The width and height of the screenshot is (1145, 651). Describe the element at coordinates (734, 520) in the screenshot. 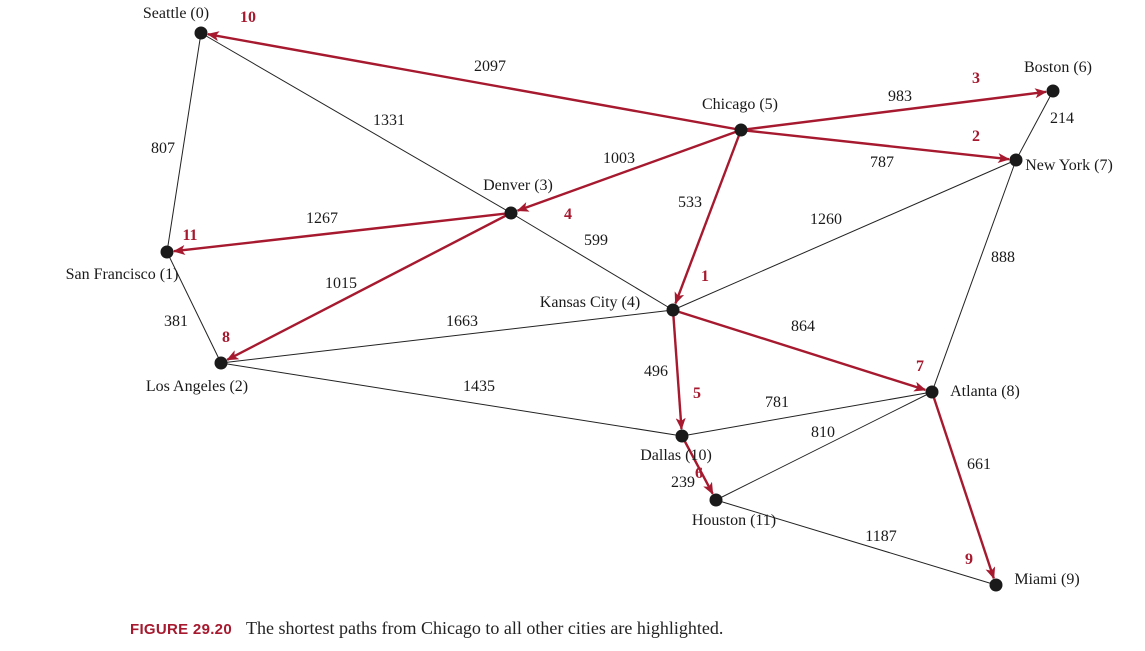

I see `city-label-houston: Houston (11)` at that location.